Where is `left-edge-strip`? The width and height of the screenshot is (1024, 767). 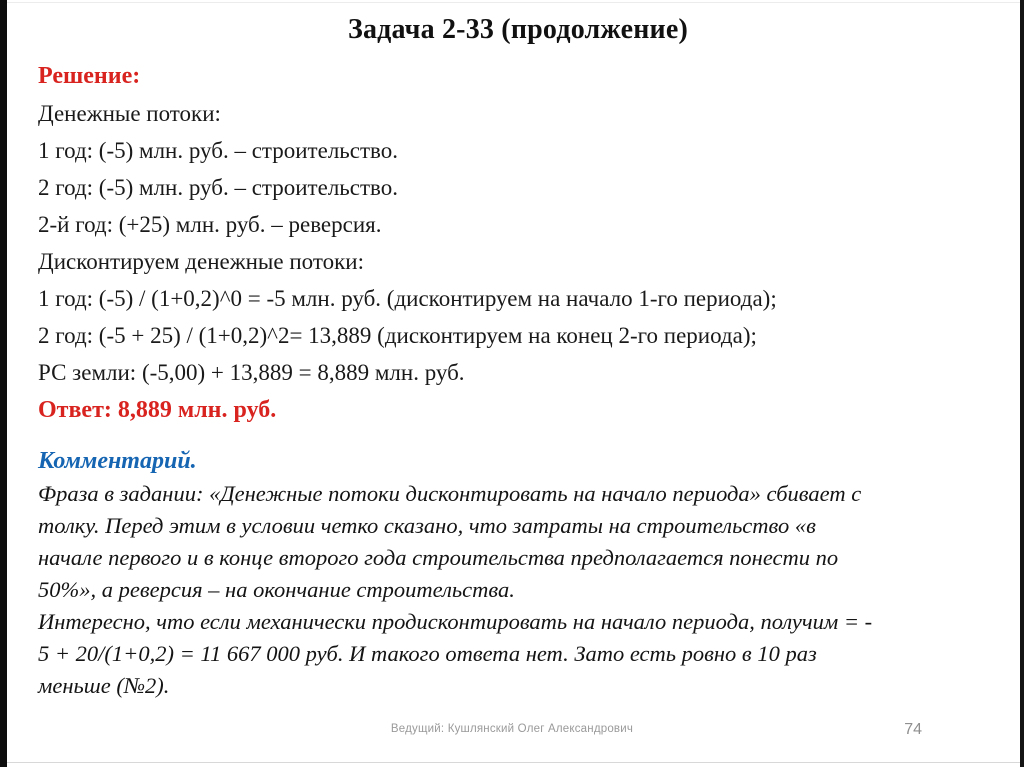
left-edge-strip is located at coordinates (3, 383).